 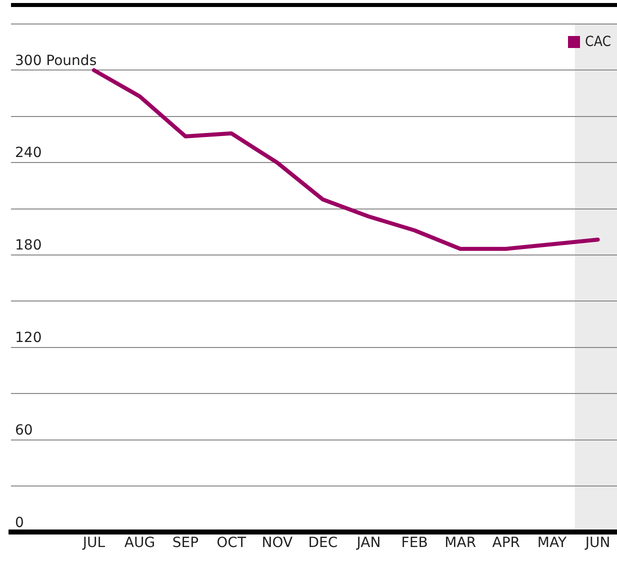 What do you see at coordinates (56, 60) in the screenshot?
I see `y-tick-label: 300 Pounds` at bounding box center [56, 60].